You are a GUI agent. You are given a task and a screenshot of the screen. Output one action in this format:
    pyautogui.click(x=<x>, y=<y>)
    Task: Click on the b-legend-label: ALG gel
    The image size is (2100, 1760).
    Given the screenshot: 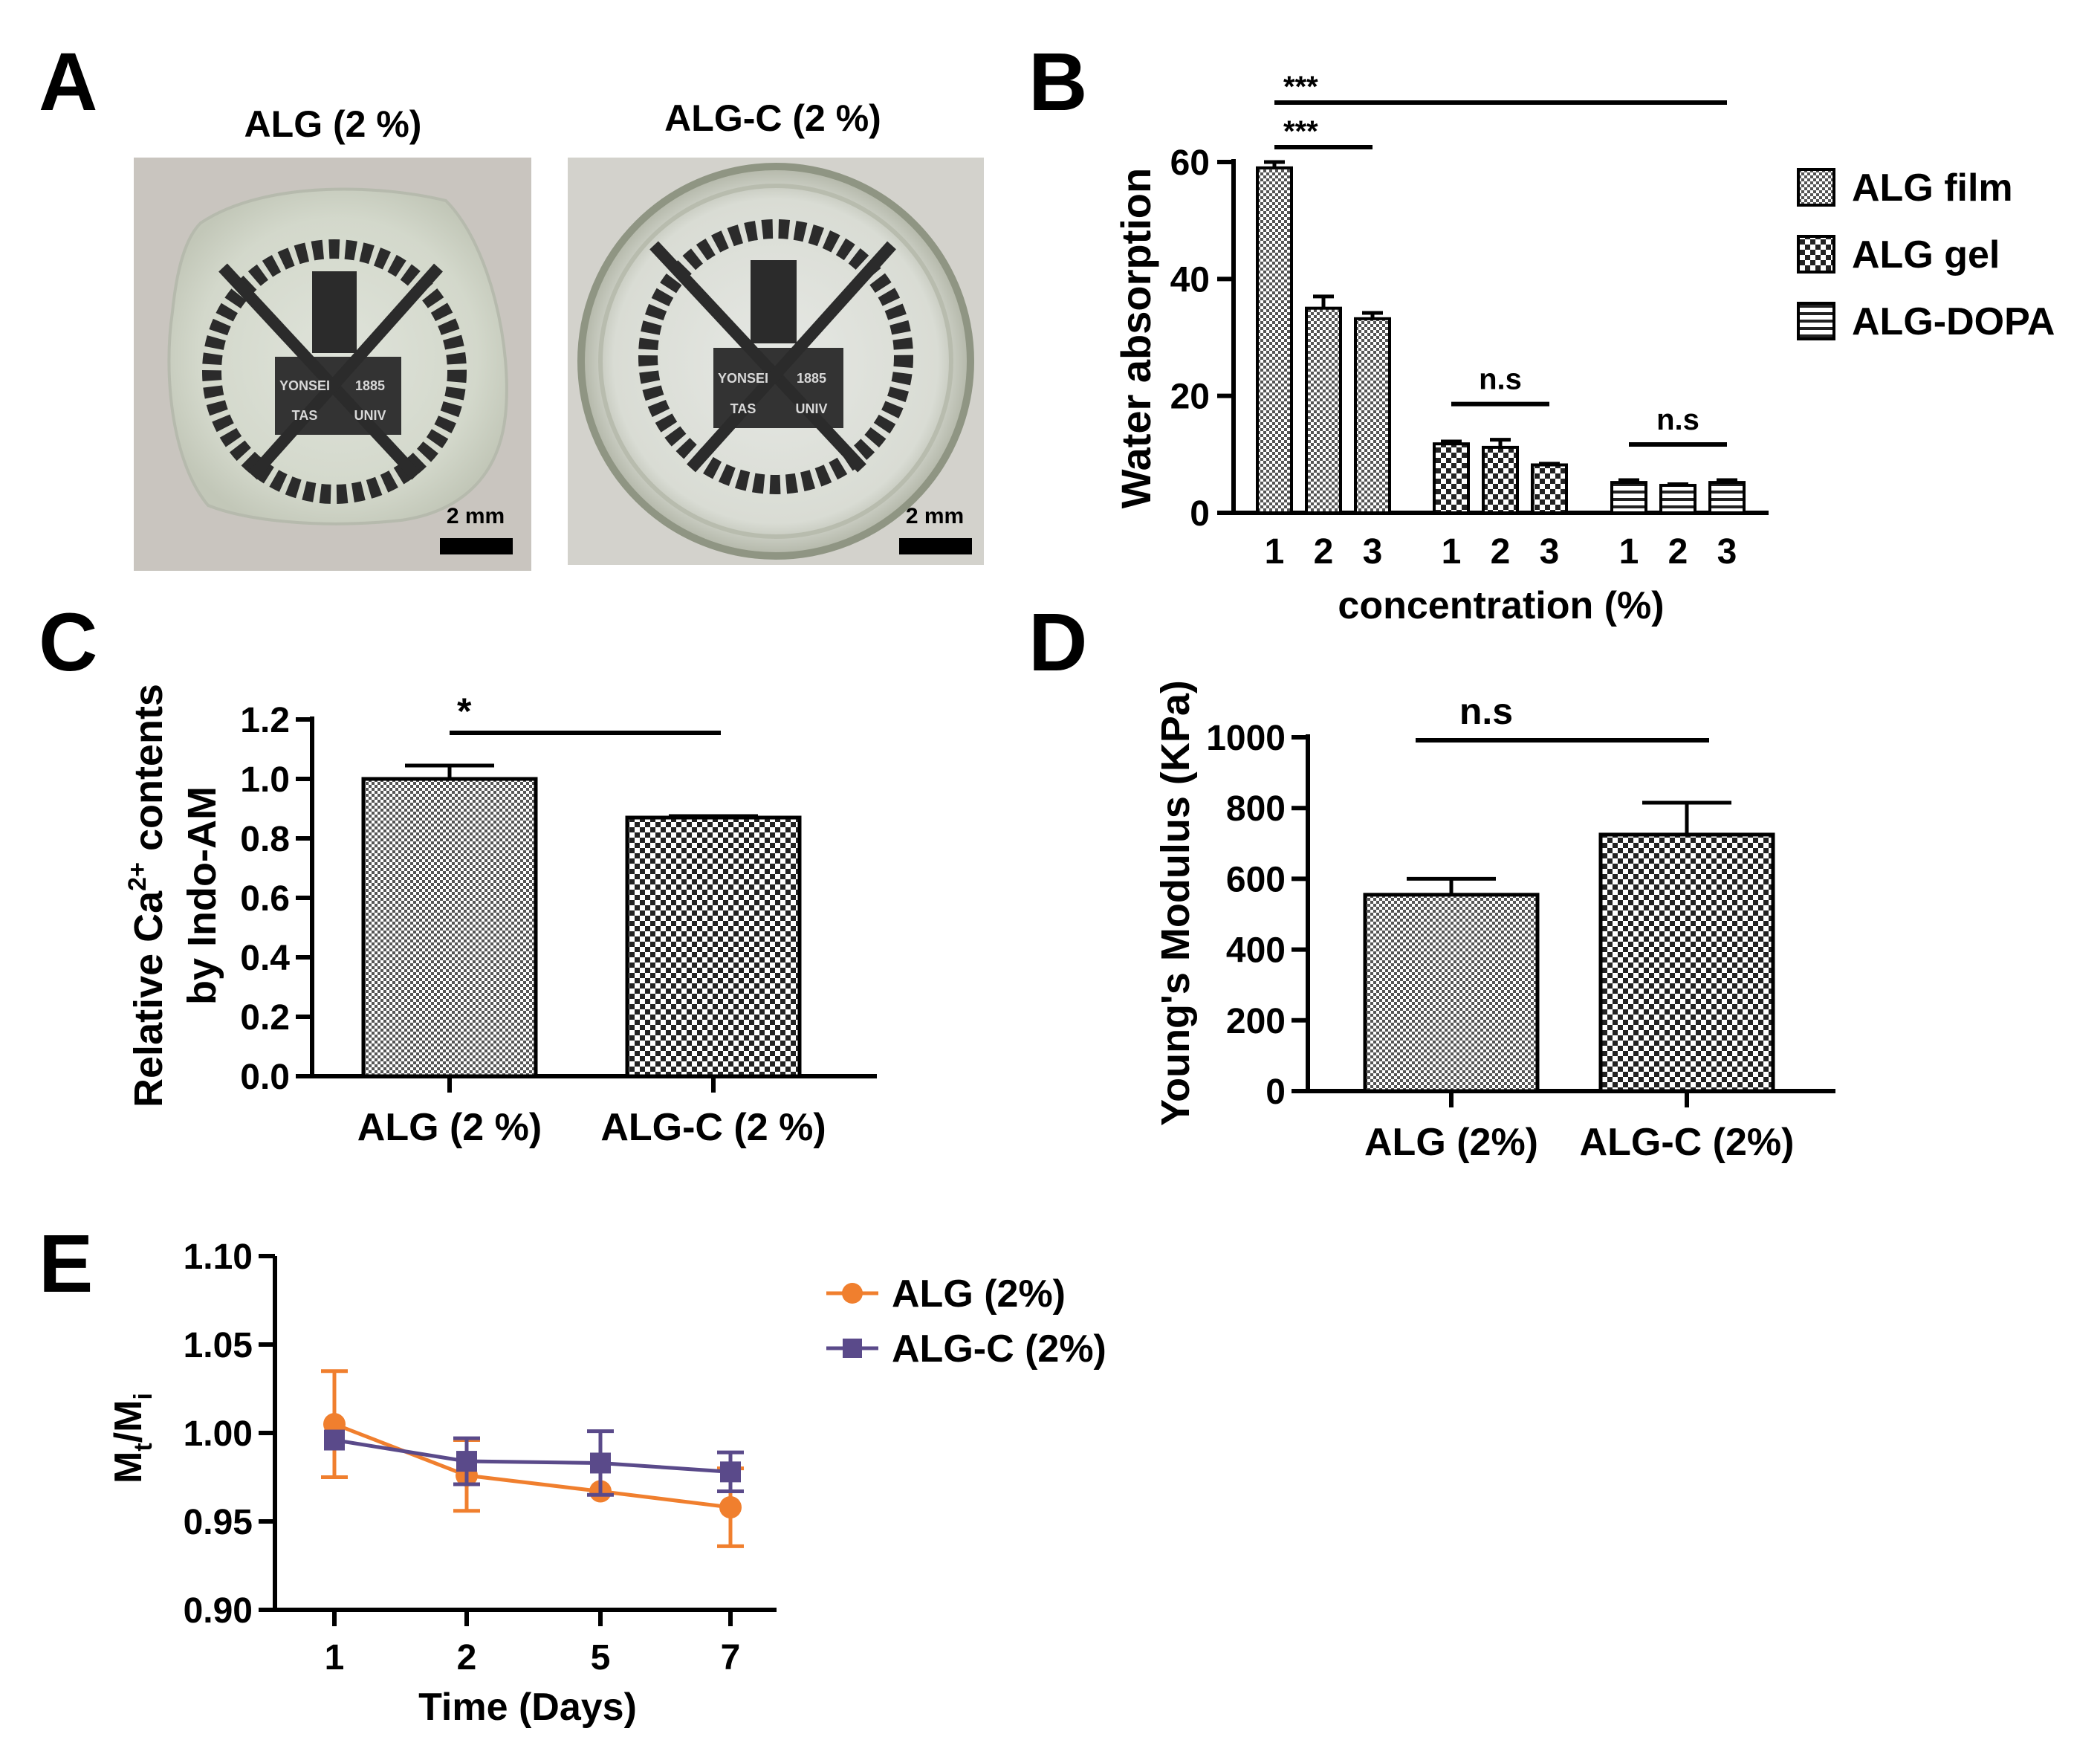 What is the action you would take?
    pyautogui.click(x=1926, y=254)
    